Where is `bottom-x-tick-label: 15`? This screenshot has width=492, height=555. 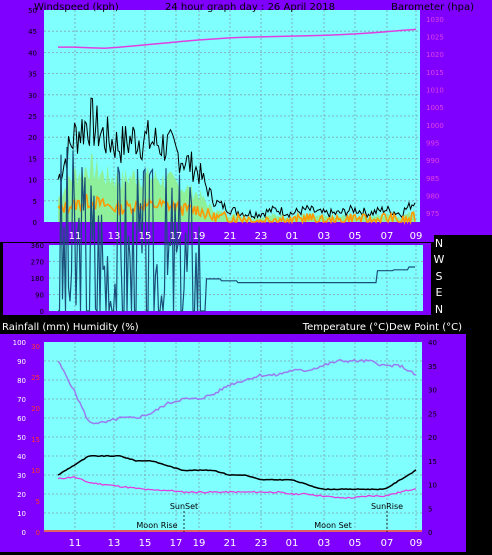 bottom-x-tick-label: 15 is located at coordinates (145, 543).